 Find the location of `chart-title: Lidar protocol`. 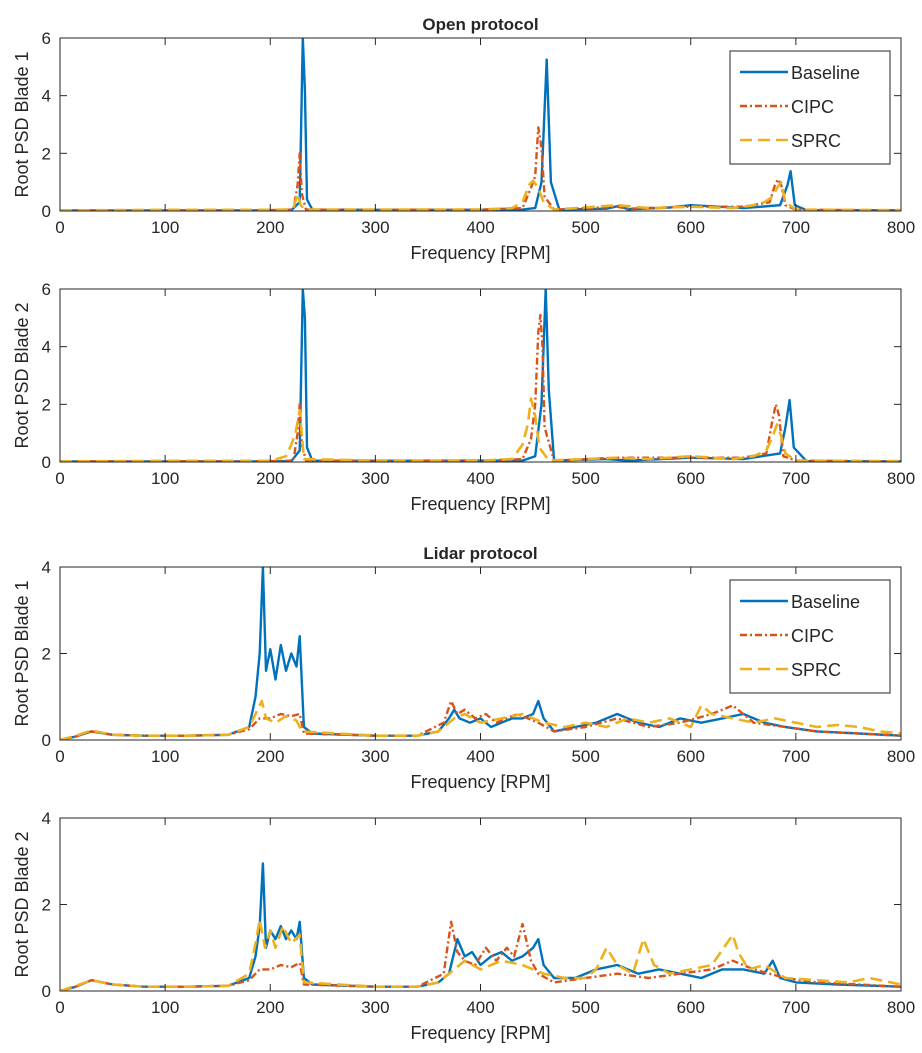

chart-title: Lidar protocol is located at coordinates (480, 553).